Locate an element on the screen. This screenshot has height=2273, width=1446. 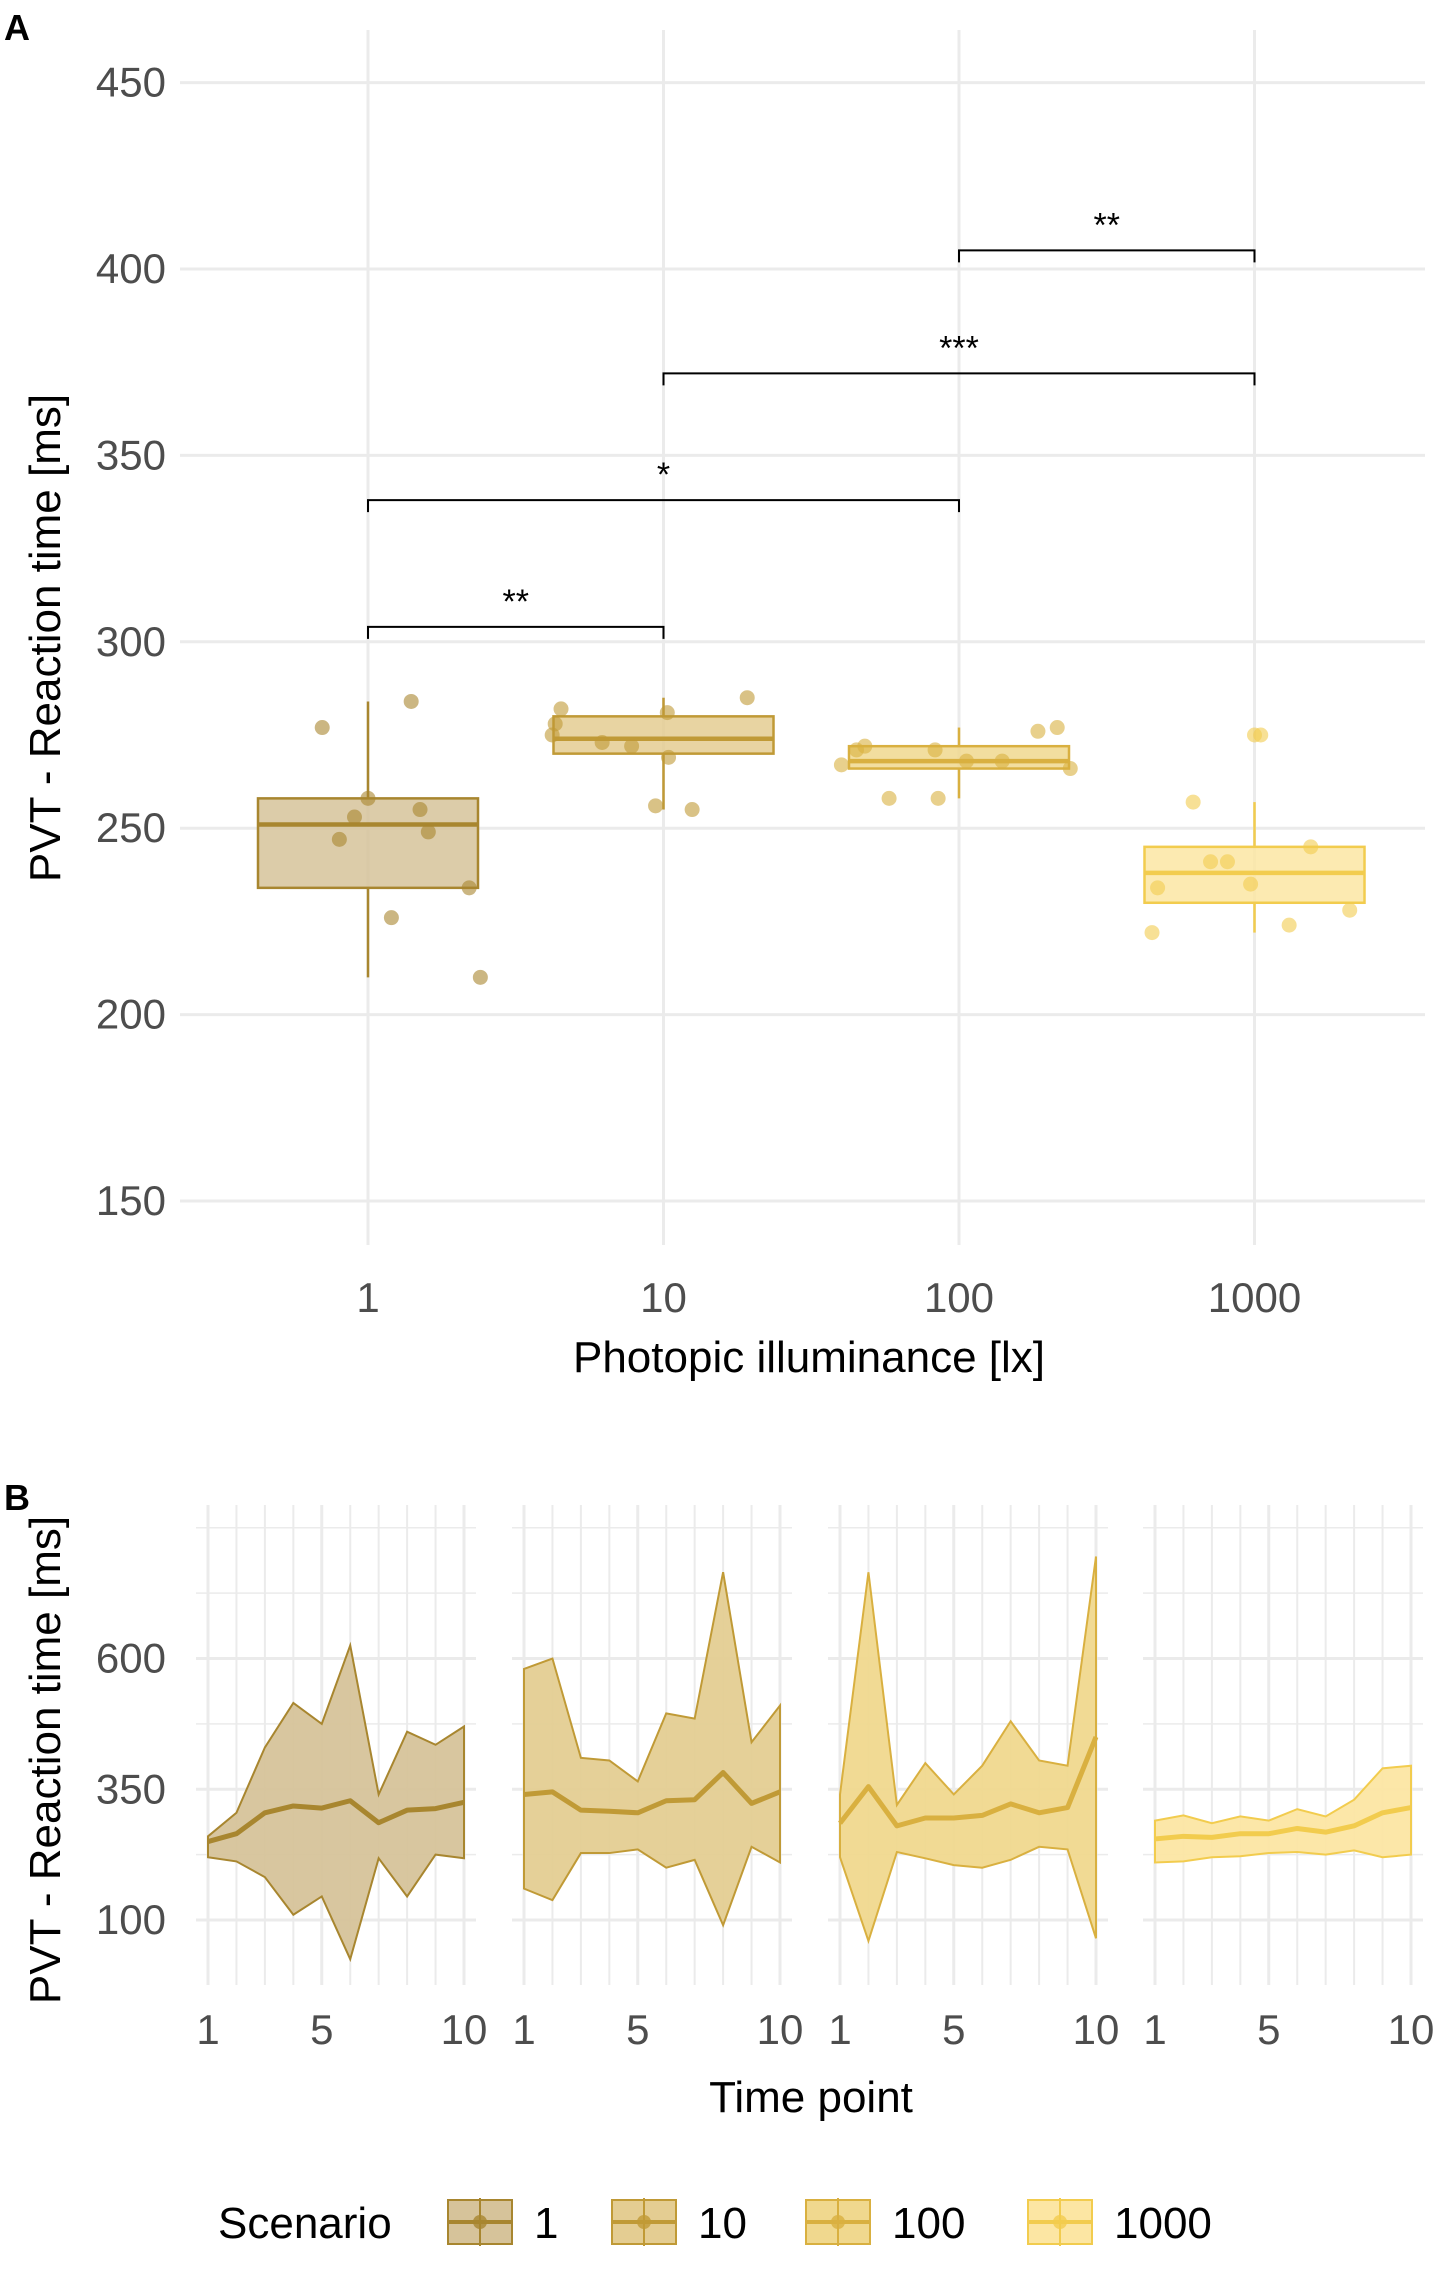
panel-a-y-tick-label: 450 is located at coordinates (131, 82).